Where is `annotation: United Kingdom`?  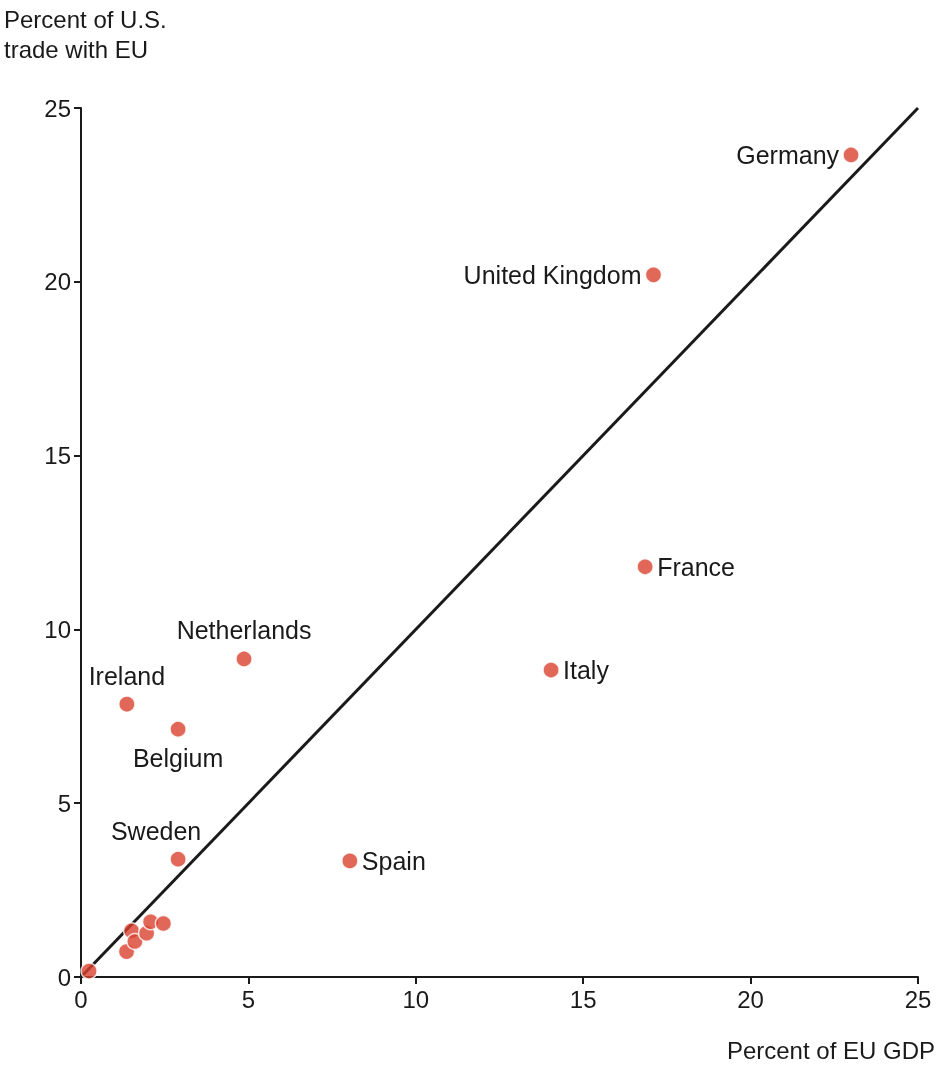 annotation: United Kingdom is located at coordinates (552, 274).